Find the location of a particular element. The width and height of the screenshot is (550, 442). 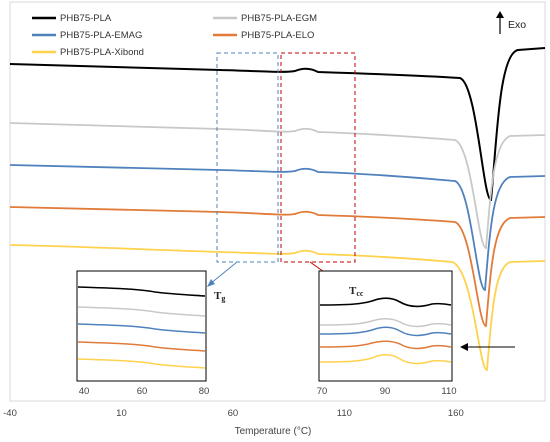

tg-arrowhead is located at coordinates (211, 283).